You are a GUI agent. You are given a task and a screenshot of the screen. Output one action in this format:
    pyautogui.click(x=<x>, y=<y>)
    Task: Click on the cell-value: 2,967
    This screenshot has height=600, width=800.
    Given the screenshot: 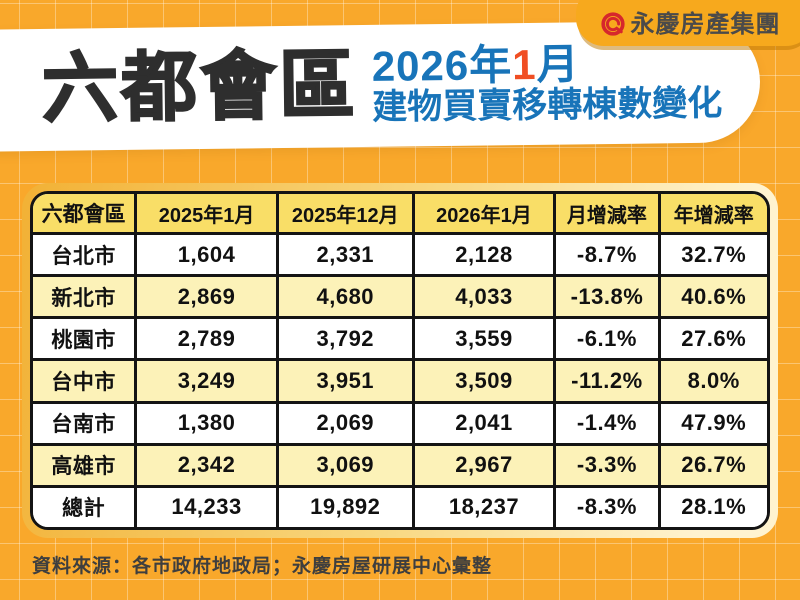 What is the action you would take?
    pyautogui.click(x=486, y=465)
    